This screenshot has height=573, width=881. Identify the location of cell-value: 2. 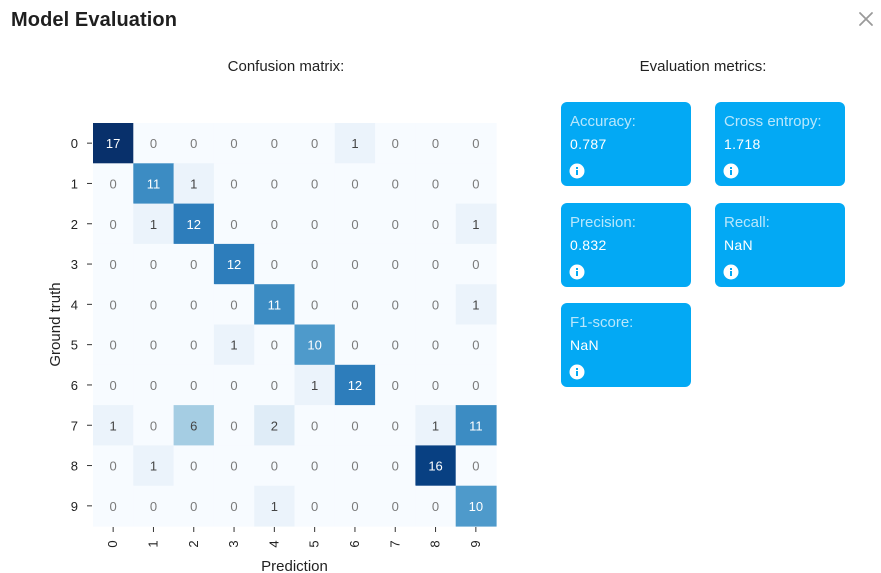
(274, 425).